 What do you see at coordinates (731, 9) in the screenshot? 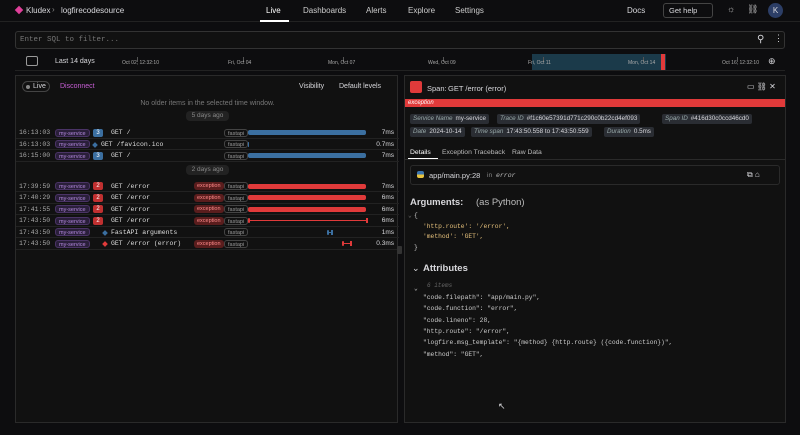
I see `theme-toggle: ☼` at bounding box center [731, 9].